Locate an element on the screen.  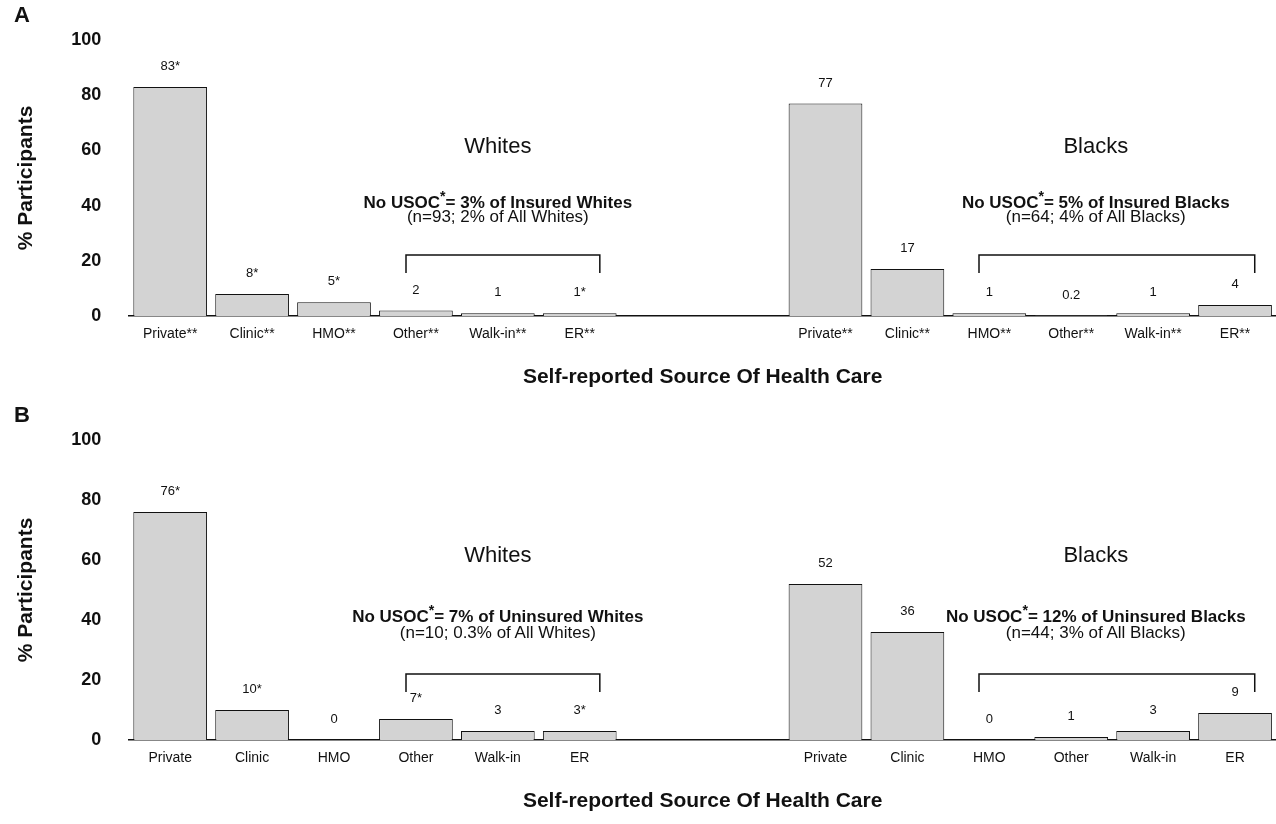
data-label: 5* is located at coordinates (334, 281).